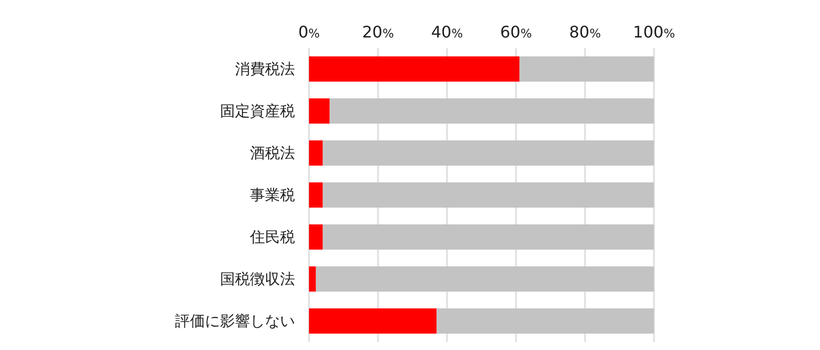 The height and width of the screenshot is (350, 820). I want to click on y-tick-label: 事業税, so click(272, 195).